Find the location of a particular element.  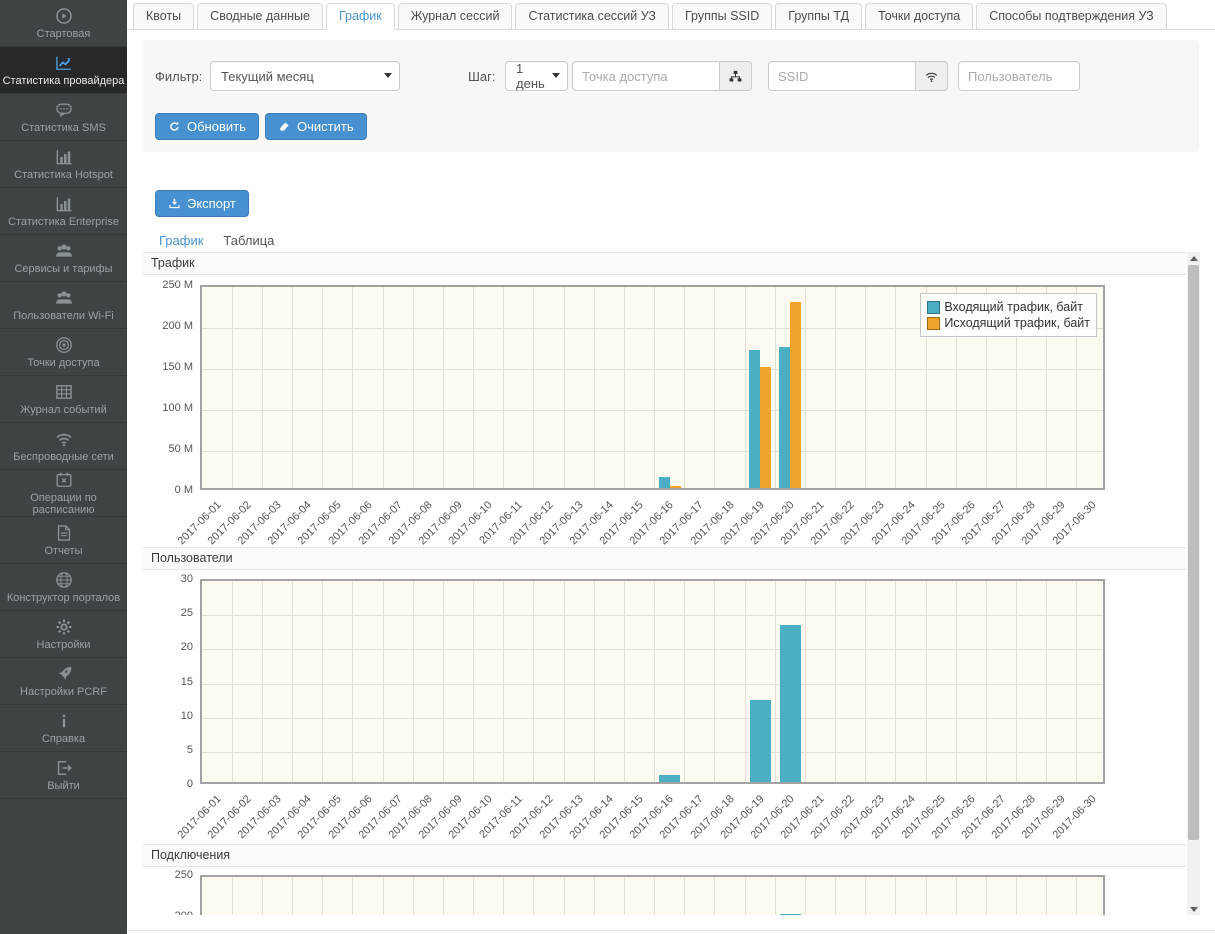

sidebar-item-настройки: Настройки is located at coordinates (63, 634).